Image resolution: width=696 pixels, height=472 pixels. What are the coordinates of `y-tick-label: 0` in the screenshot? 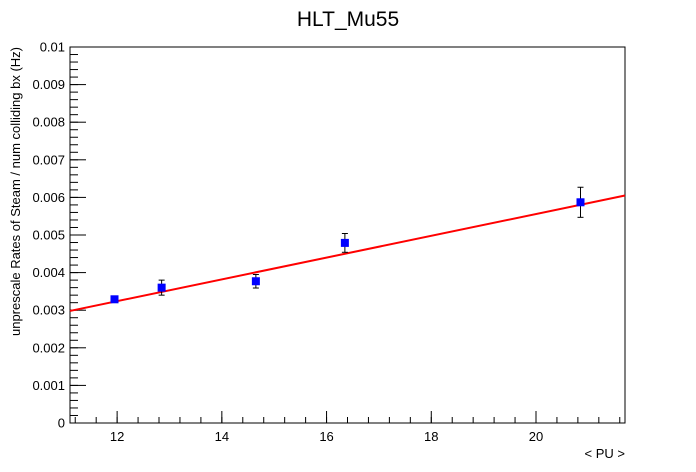 It's located at (61, 423).